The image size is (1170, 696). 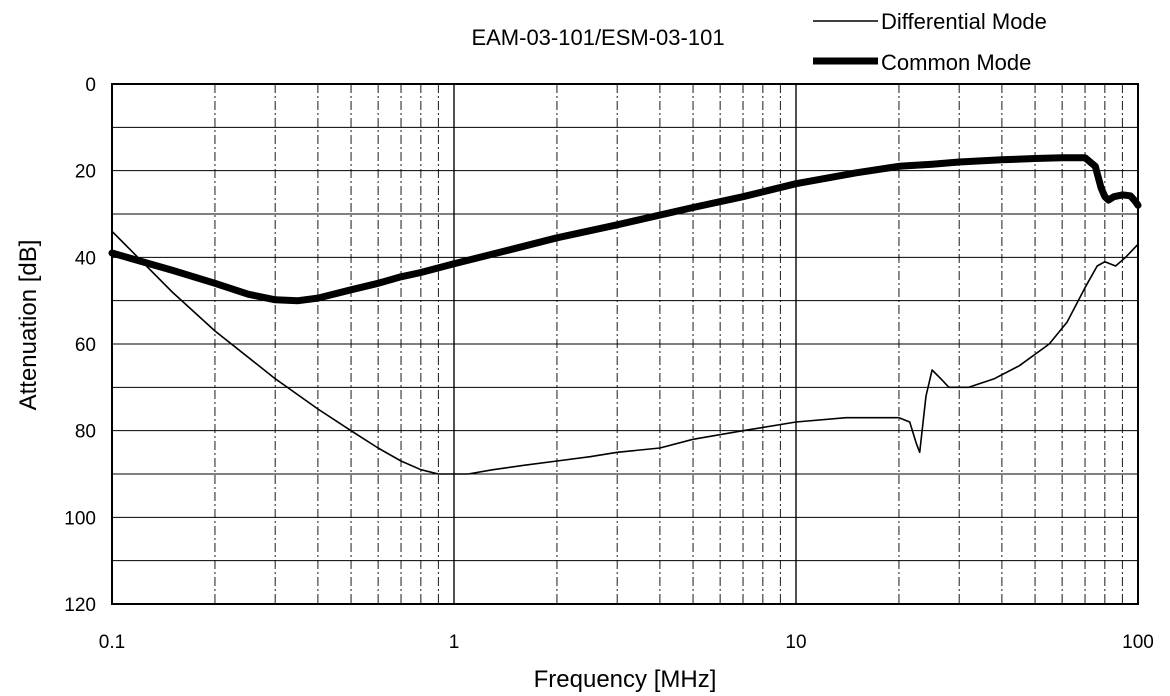 I want to click on x-tick-label: 10, so click(x=795, y=642).